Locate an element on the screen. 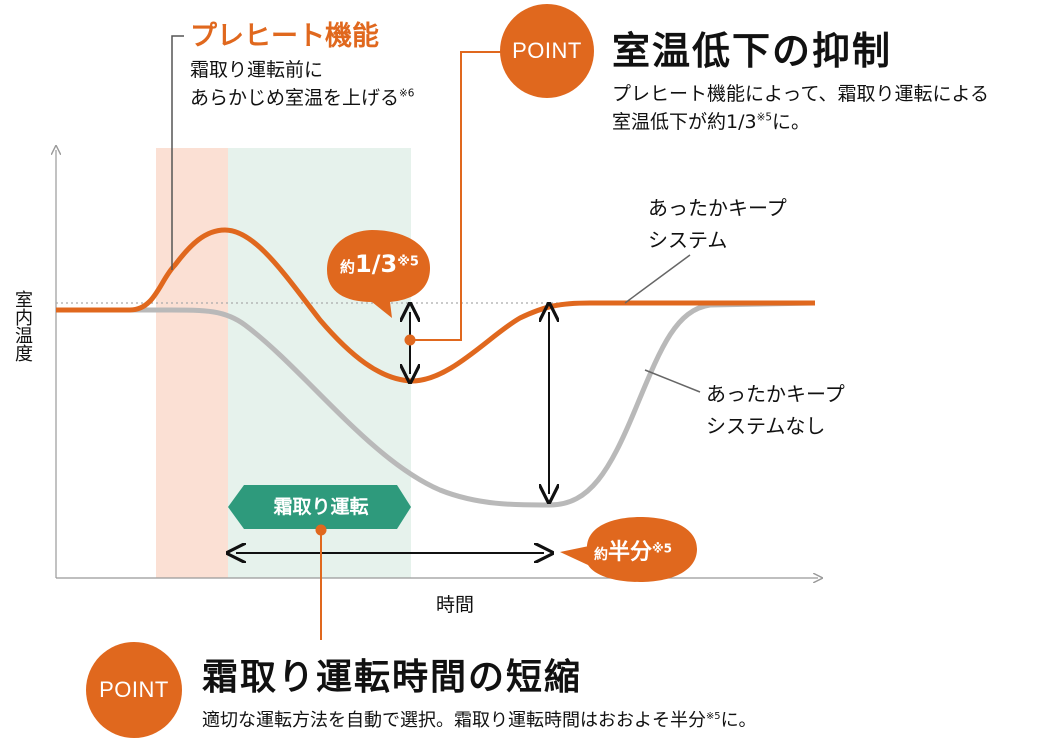  label-no-keep-line2: システムなし is located at coordinates (766, 426).